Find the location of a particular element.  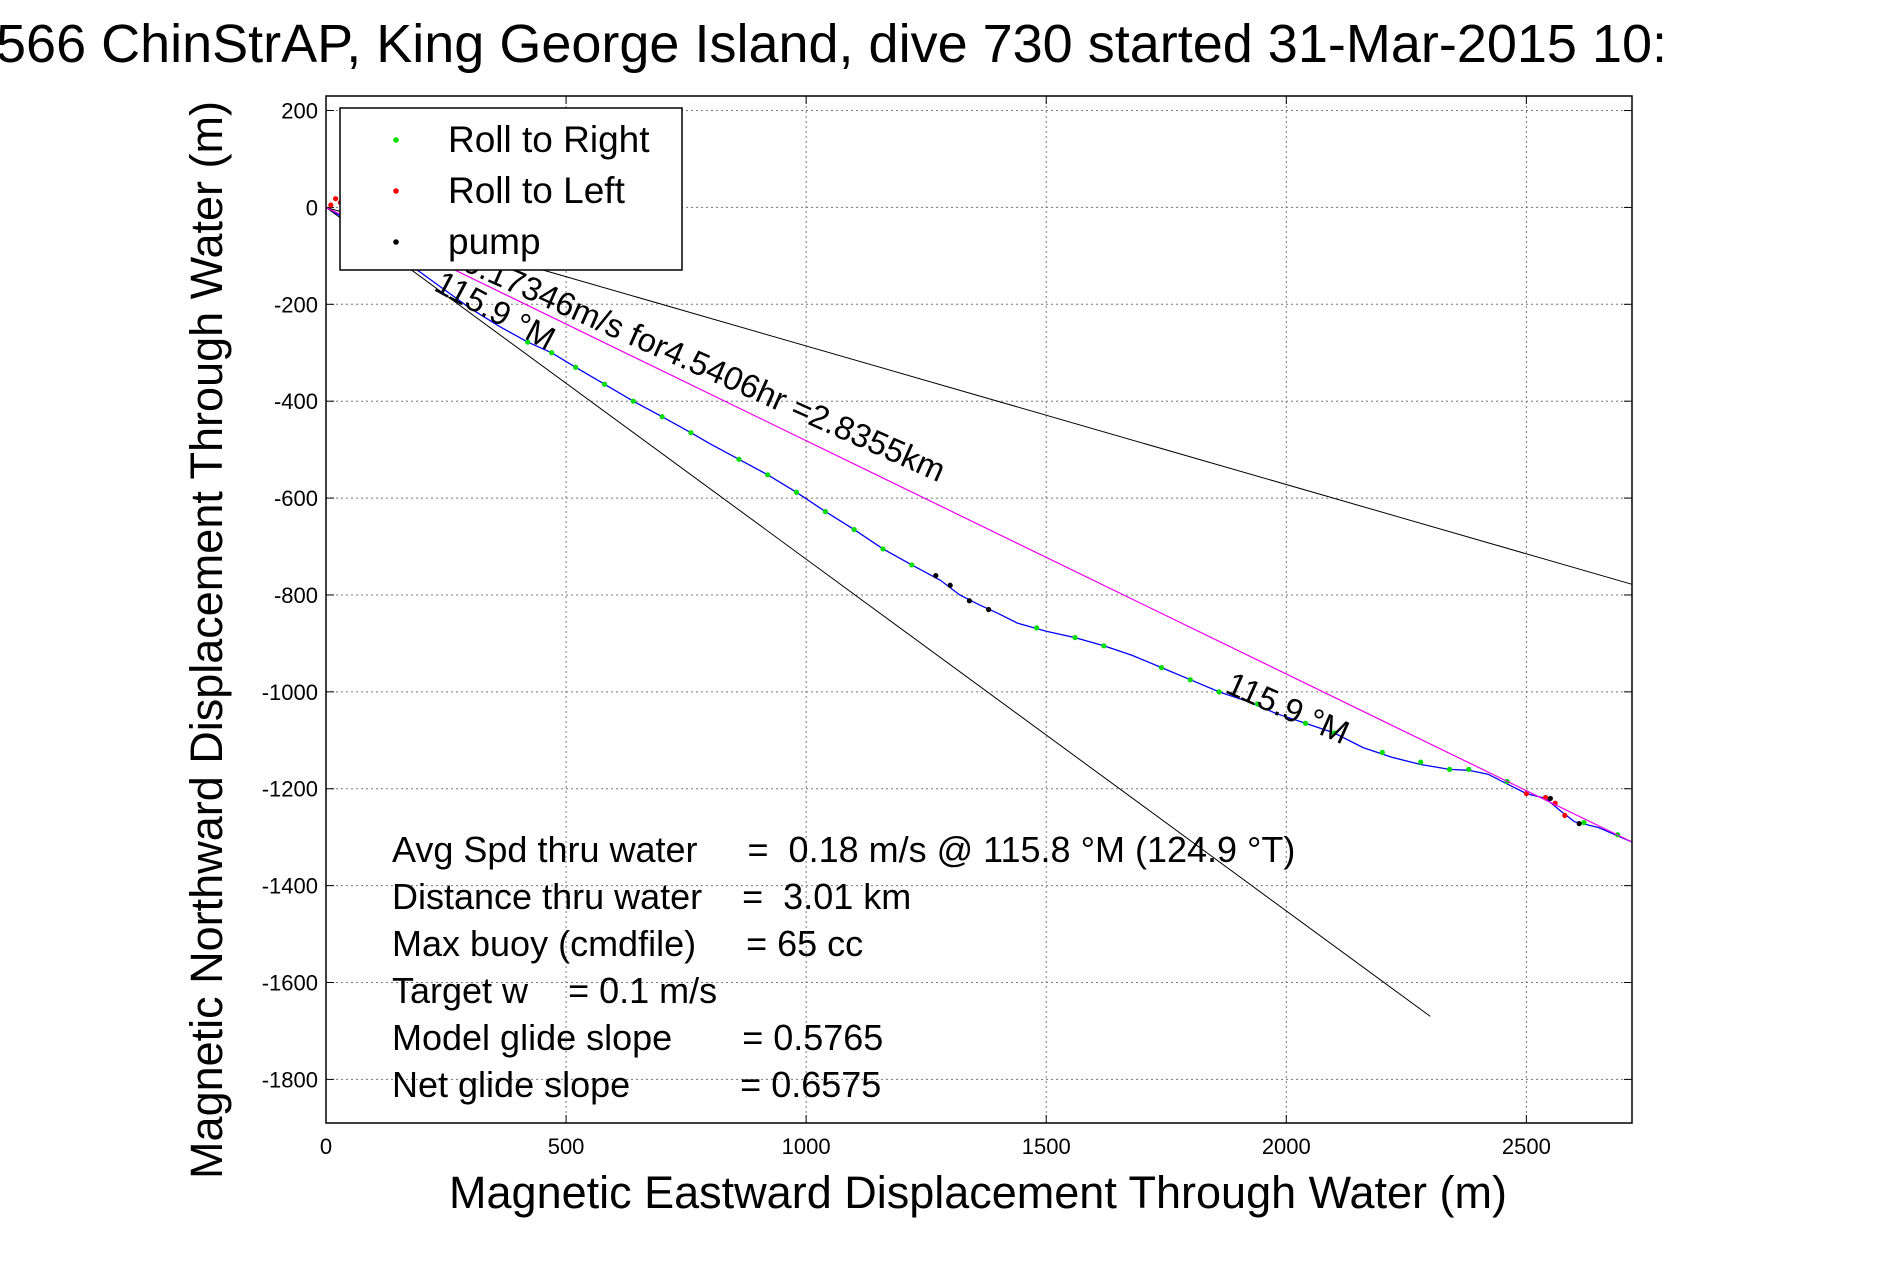

y-tick-label: -200 is located at coordinates (296, 304).